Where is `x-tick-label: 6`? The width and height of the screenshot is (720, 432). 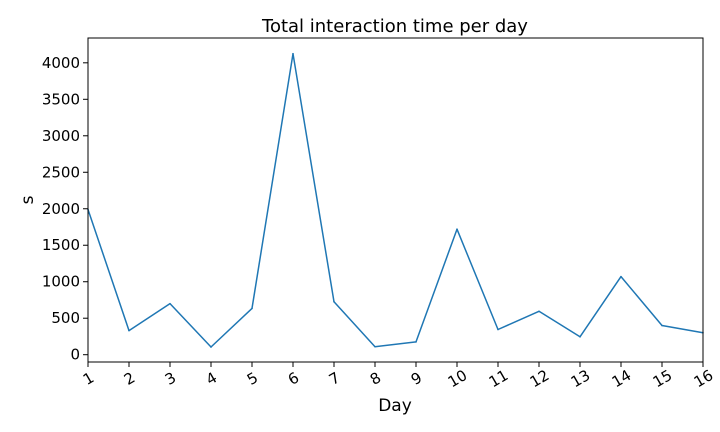 x-tick-label: 6 is located at coordinates (293, 378).